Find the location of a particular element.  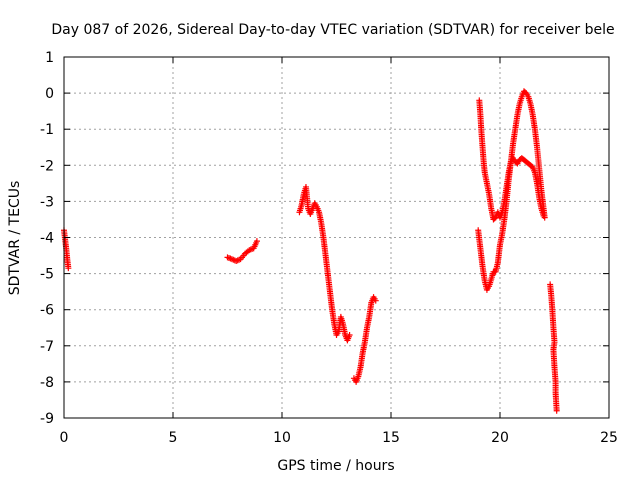

x-axis-label: GPS time / hours is located at coordinates (335, 466).